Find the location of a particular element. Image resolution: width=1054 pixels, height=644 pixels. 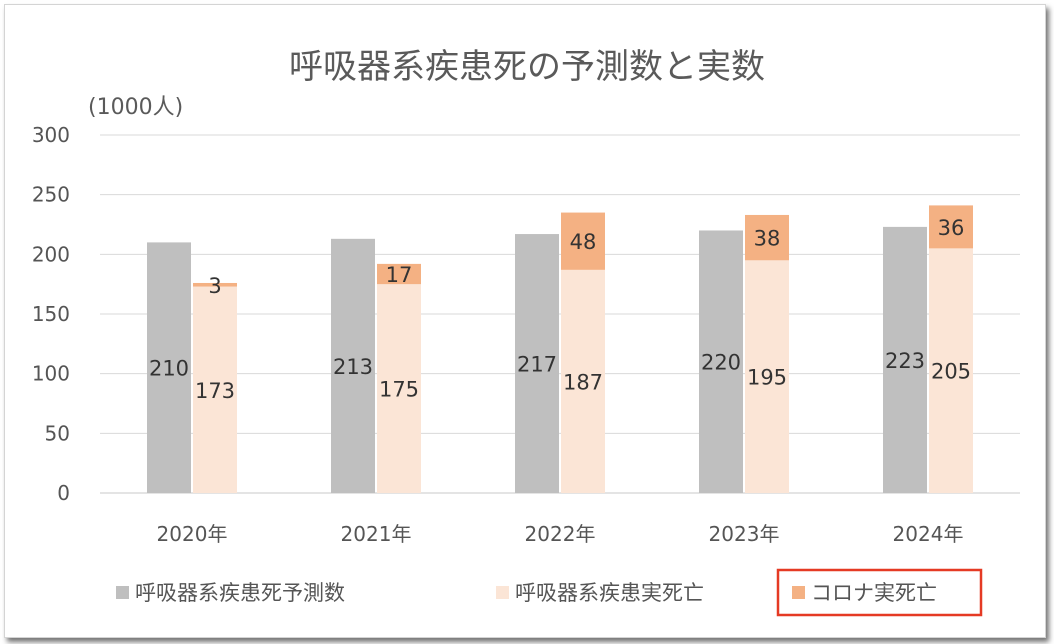

data-label-covid: 38 is located at coordinates (767, 239).